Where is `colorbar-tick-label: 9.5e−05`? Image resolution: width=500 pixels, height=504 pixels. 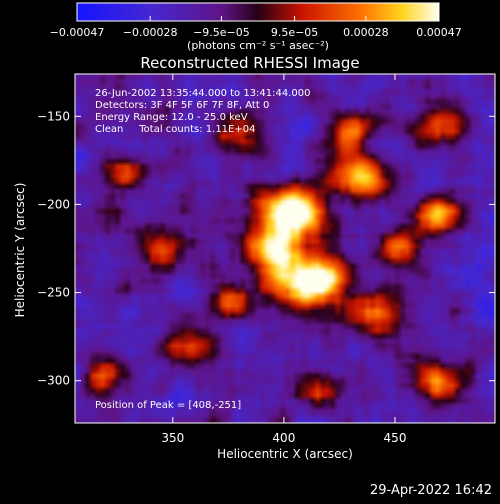
colorbar-tick-label: 9.5e−05 is located at coordinates (294, 32).